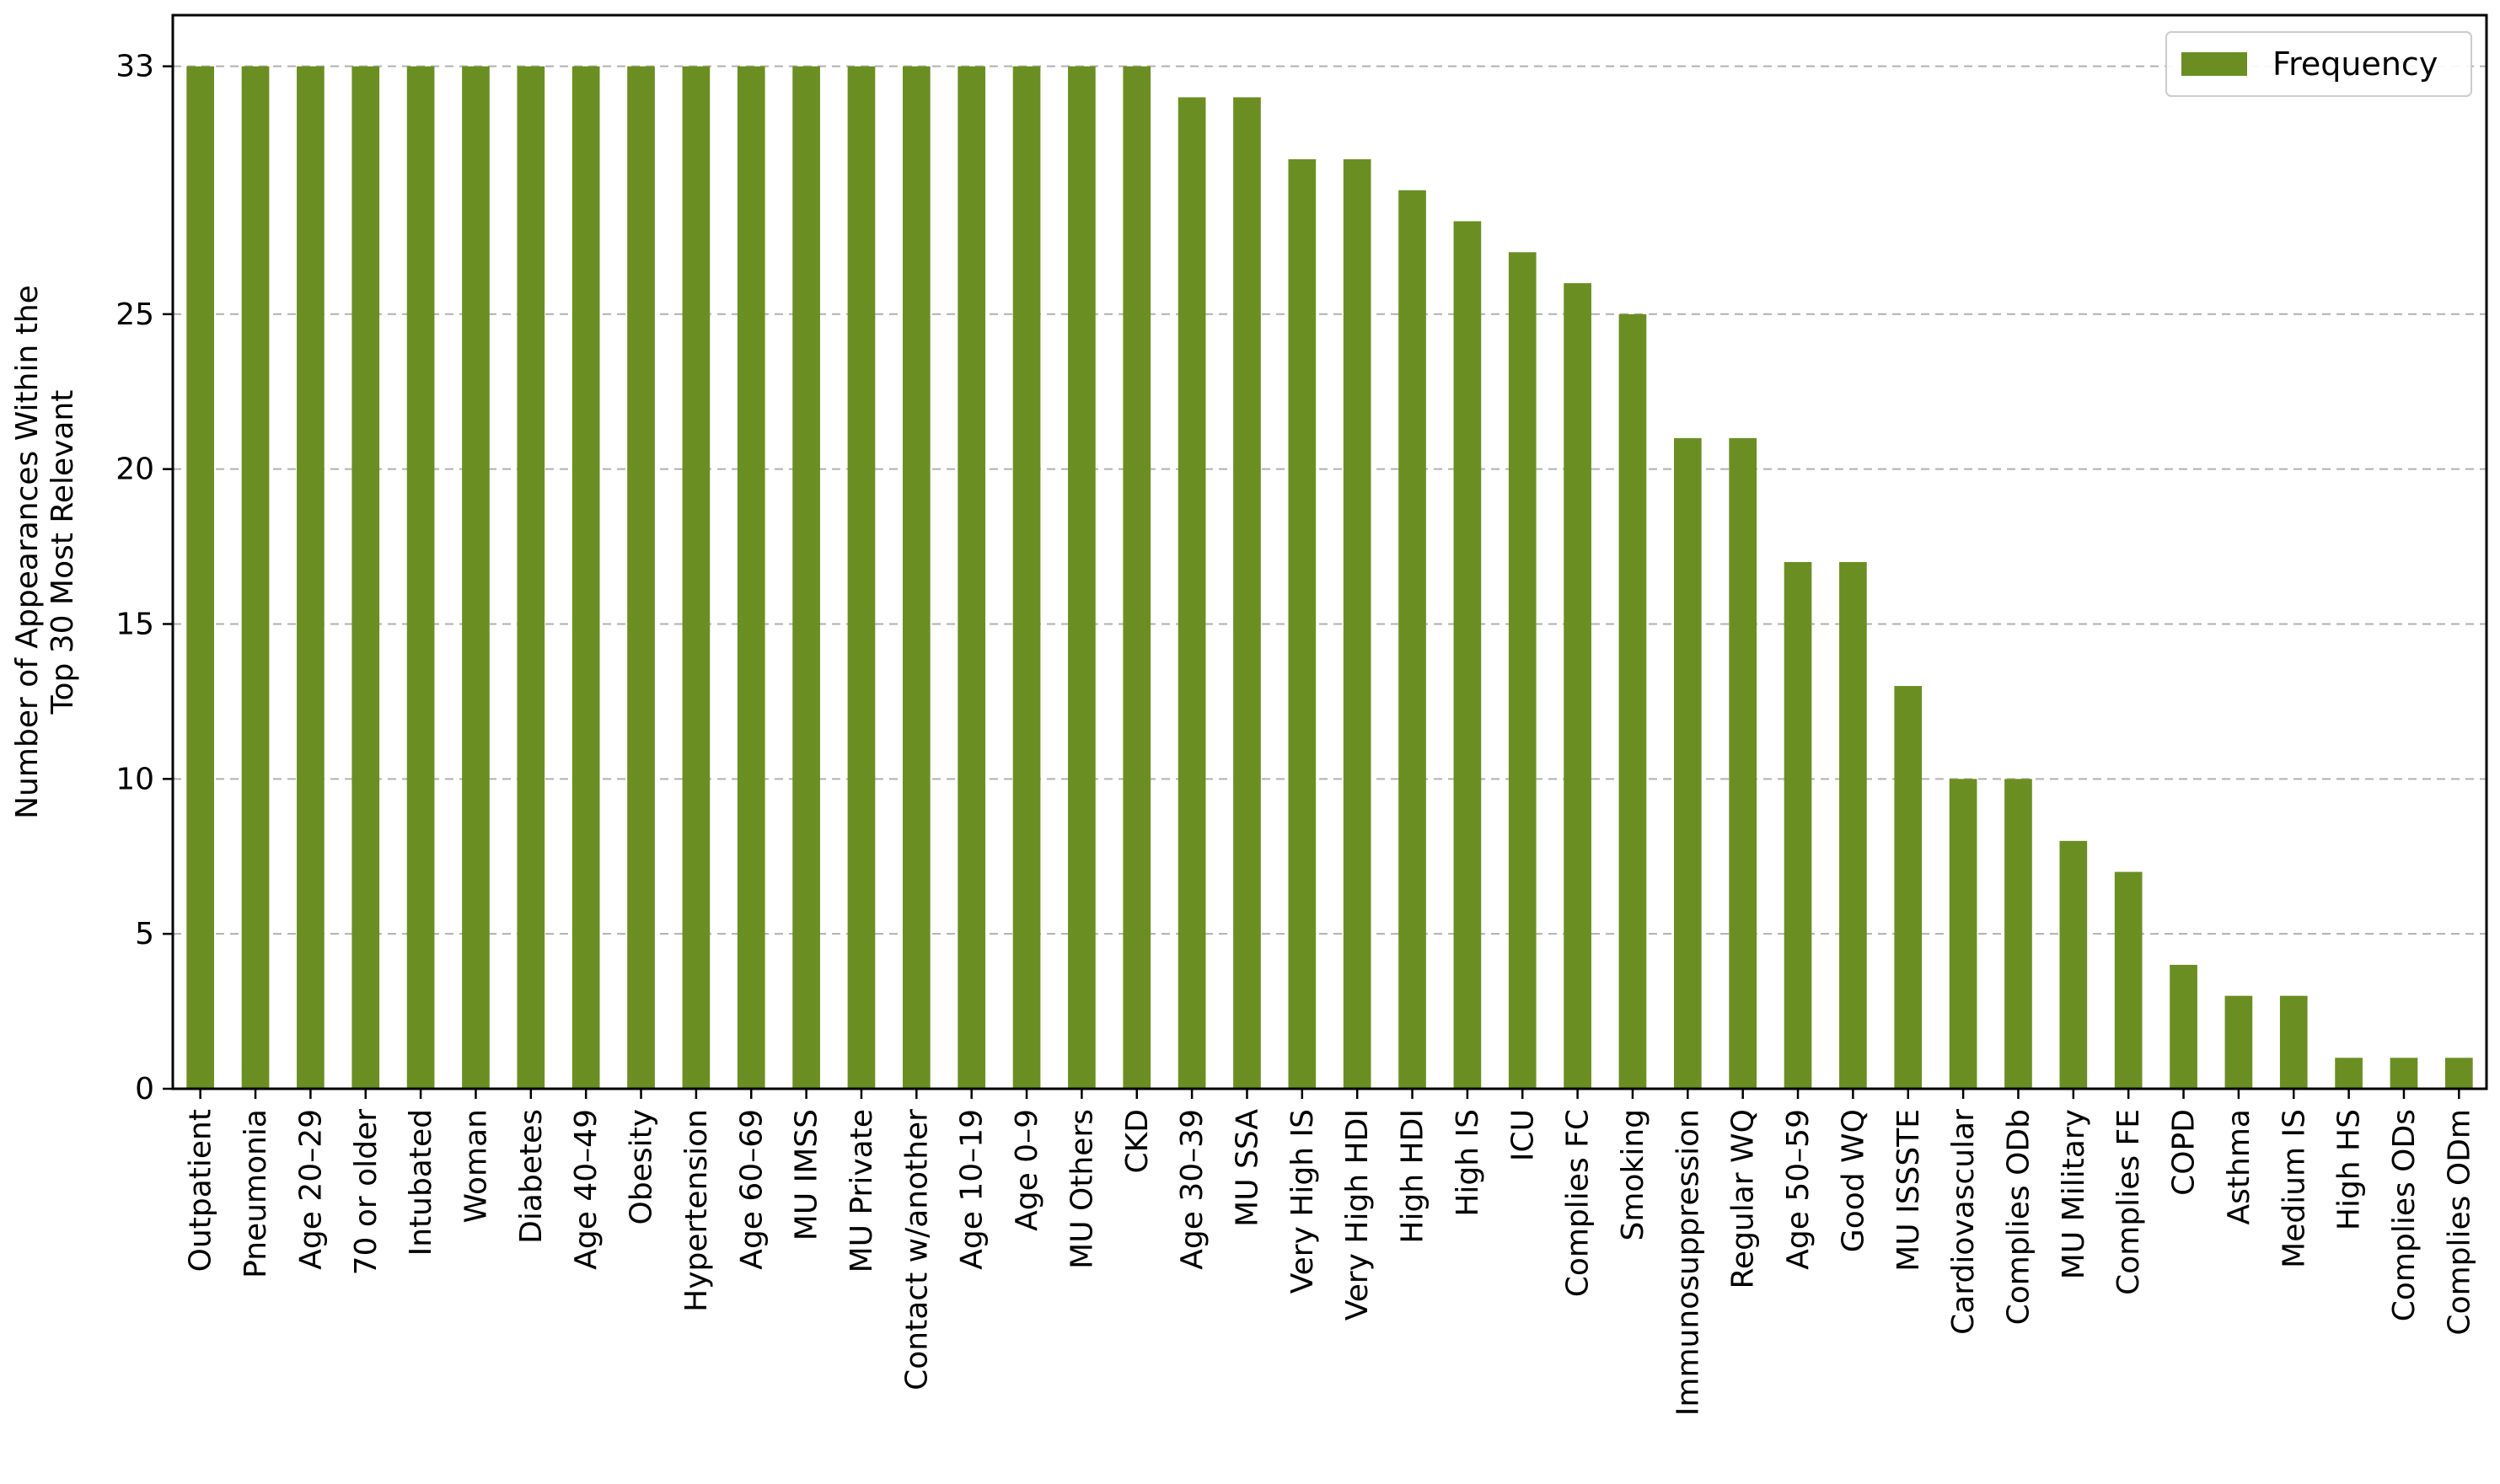 Image resolution: width=2500 pixels, height=1484 pixels. I want to click on x-tick-label: Good WQ, so click(1853, 1180).